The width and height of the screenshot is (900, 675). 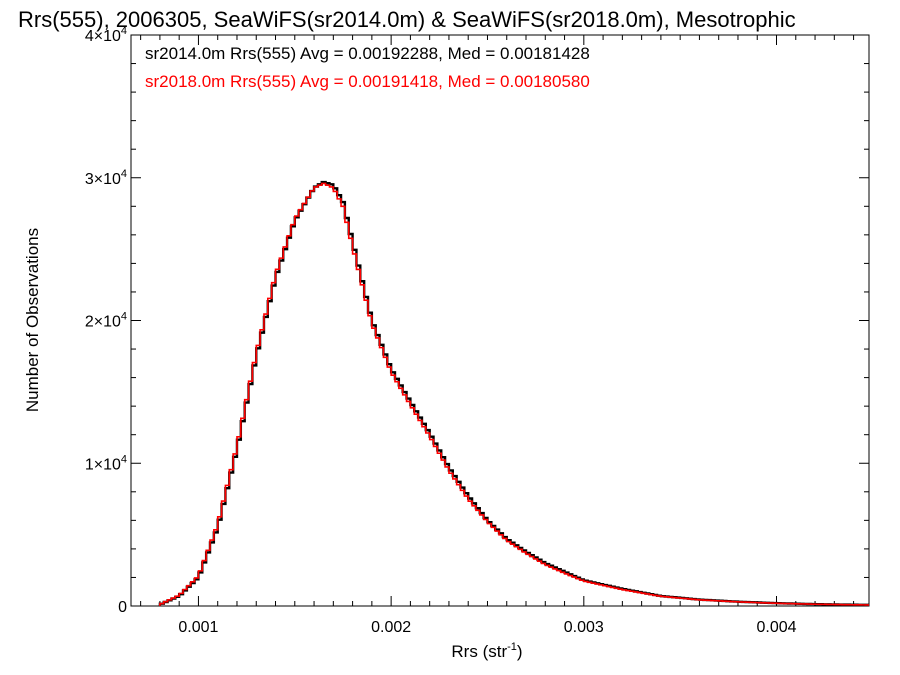 I want to click on y-tick-label: 4×10⁴, so click(x=106, y=35).